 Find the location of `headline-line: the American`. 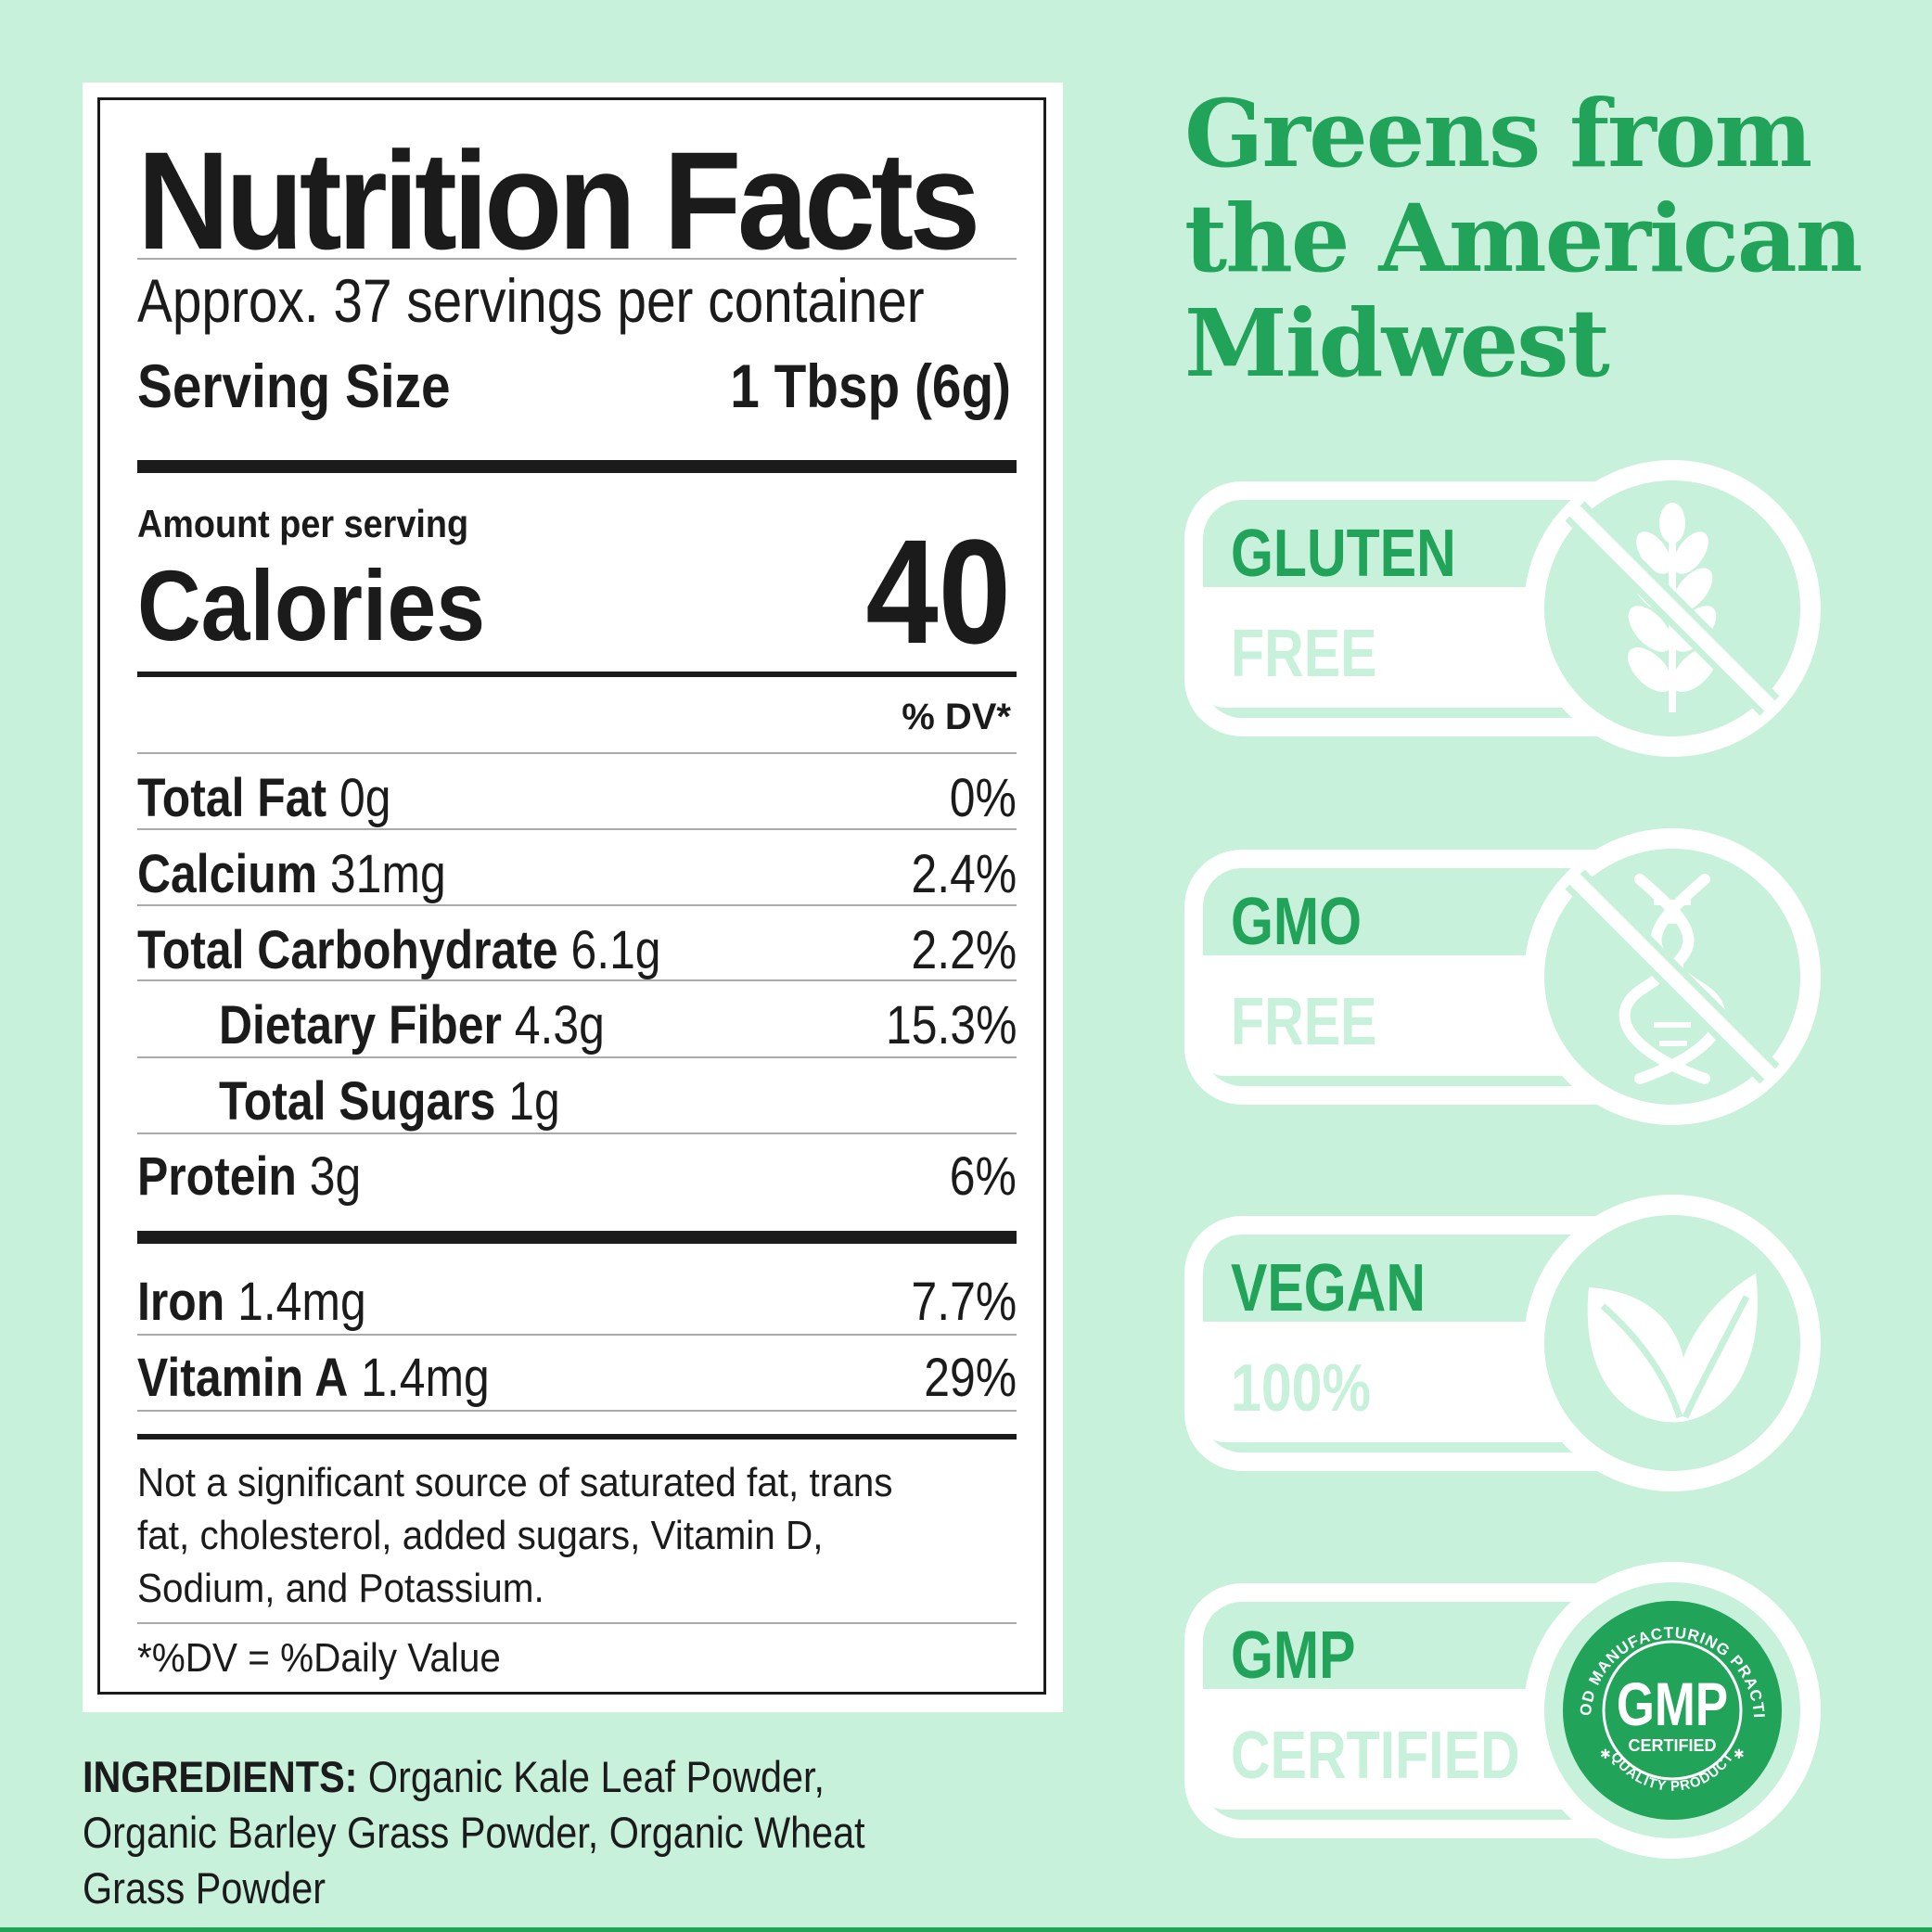

headline-line: the American is located at coordinates (1523, 238).